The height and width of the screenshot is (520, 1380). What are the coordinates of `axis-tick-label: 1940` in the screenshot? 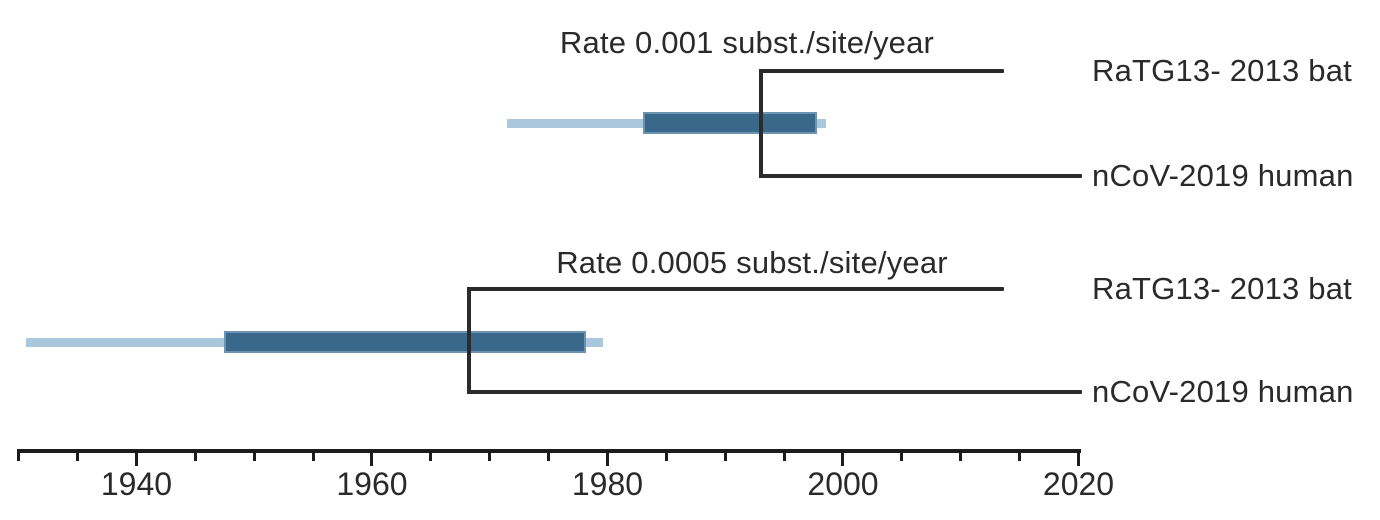 It's located at (136, 484).